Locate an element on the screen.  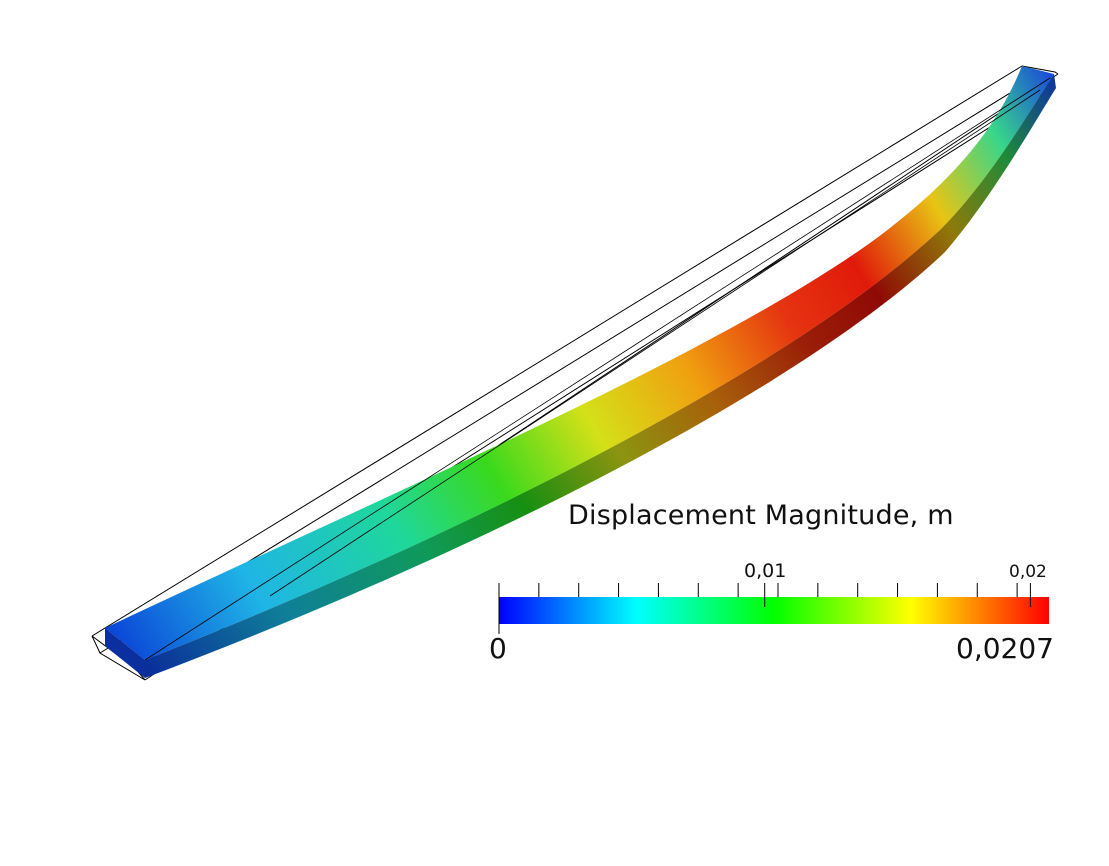
colorbar is located at coordinates (774, 608).